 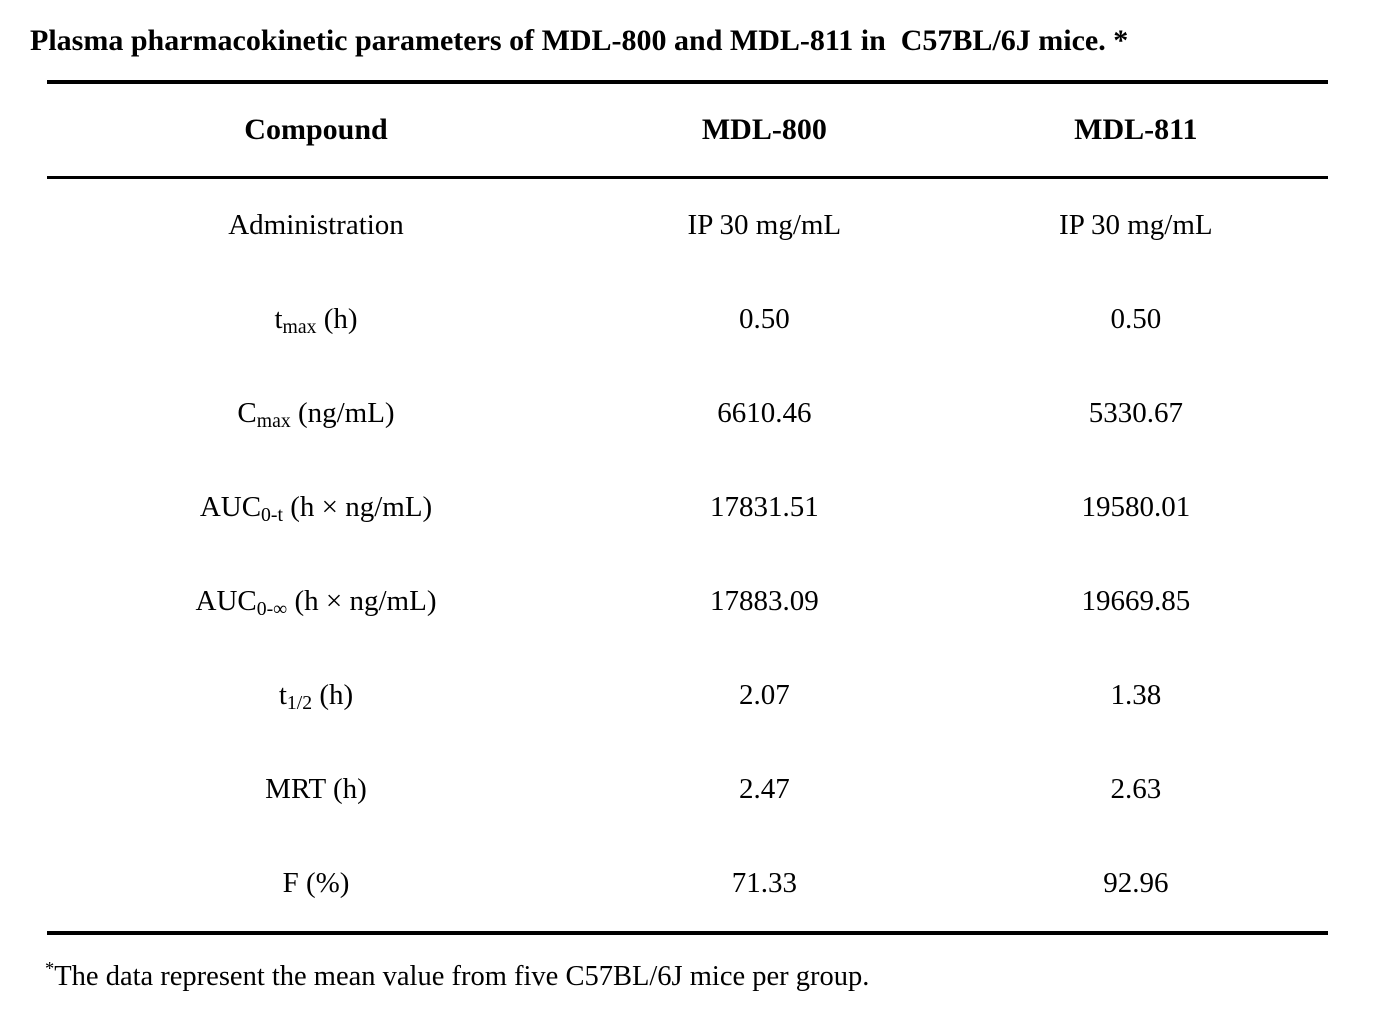 What do you see at coordinates (1136, 129) in the screenshot?
I see `header-mdl811: MDL-811` at bounding box center [1136, 129].